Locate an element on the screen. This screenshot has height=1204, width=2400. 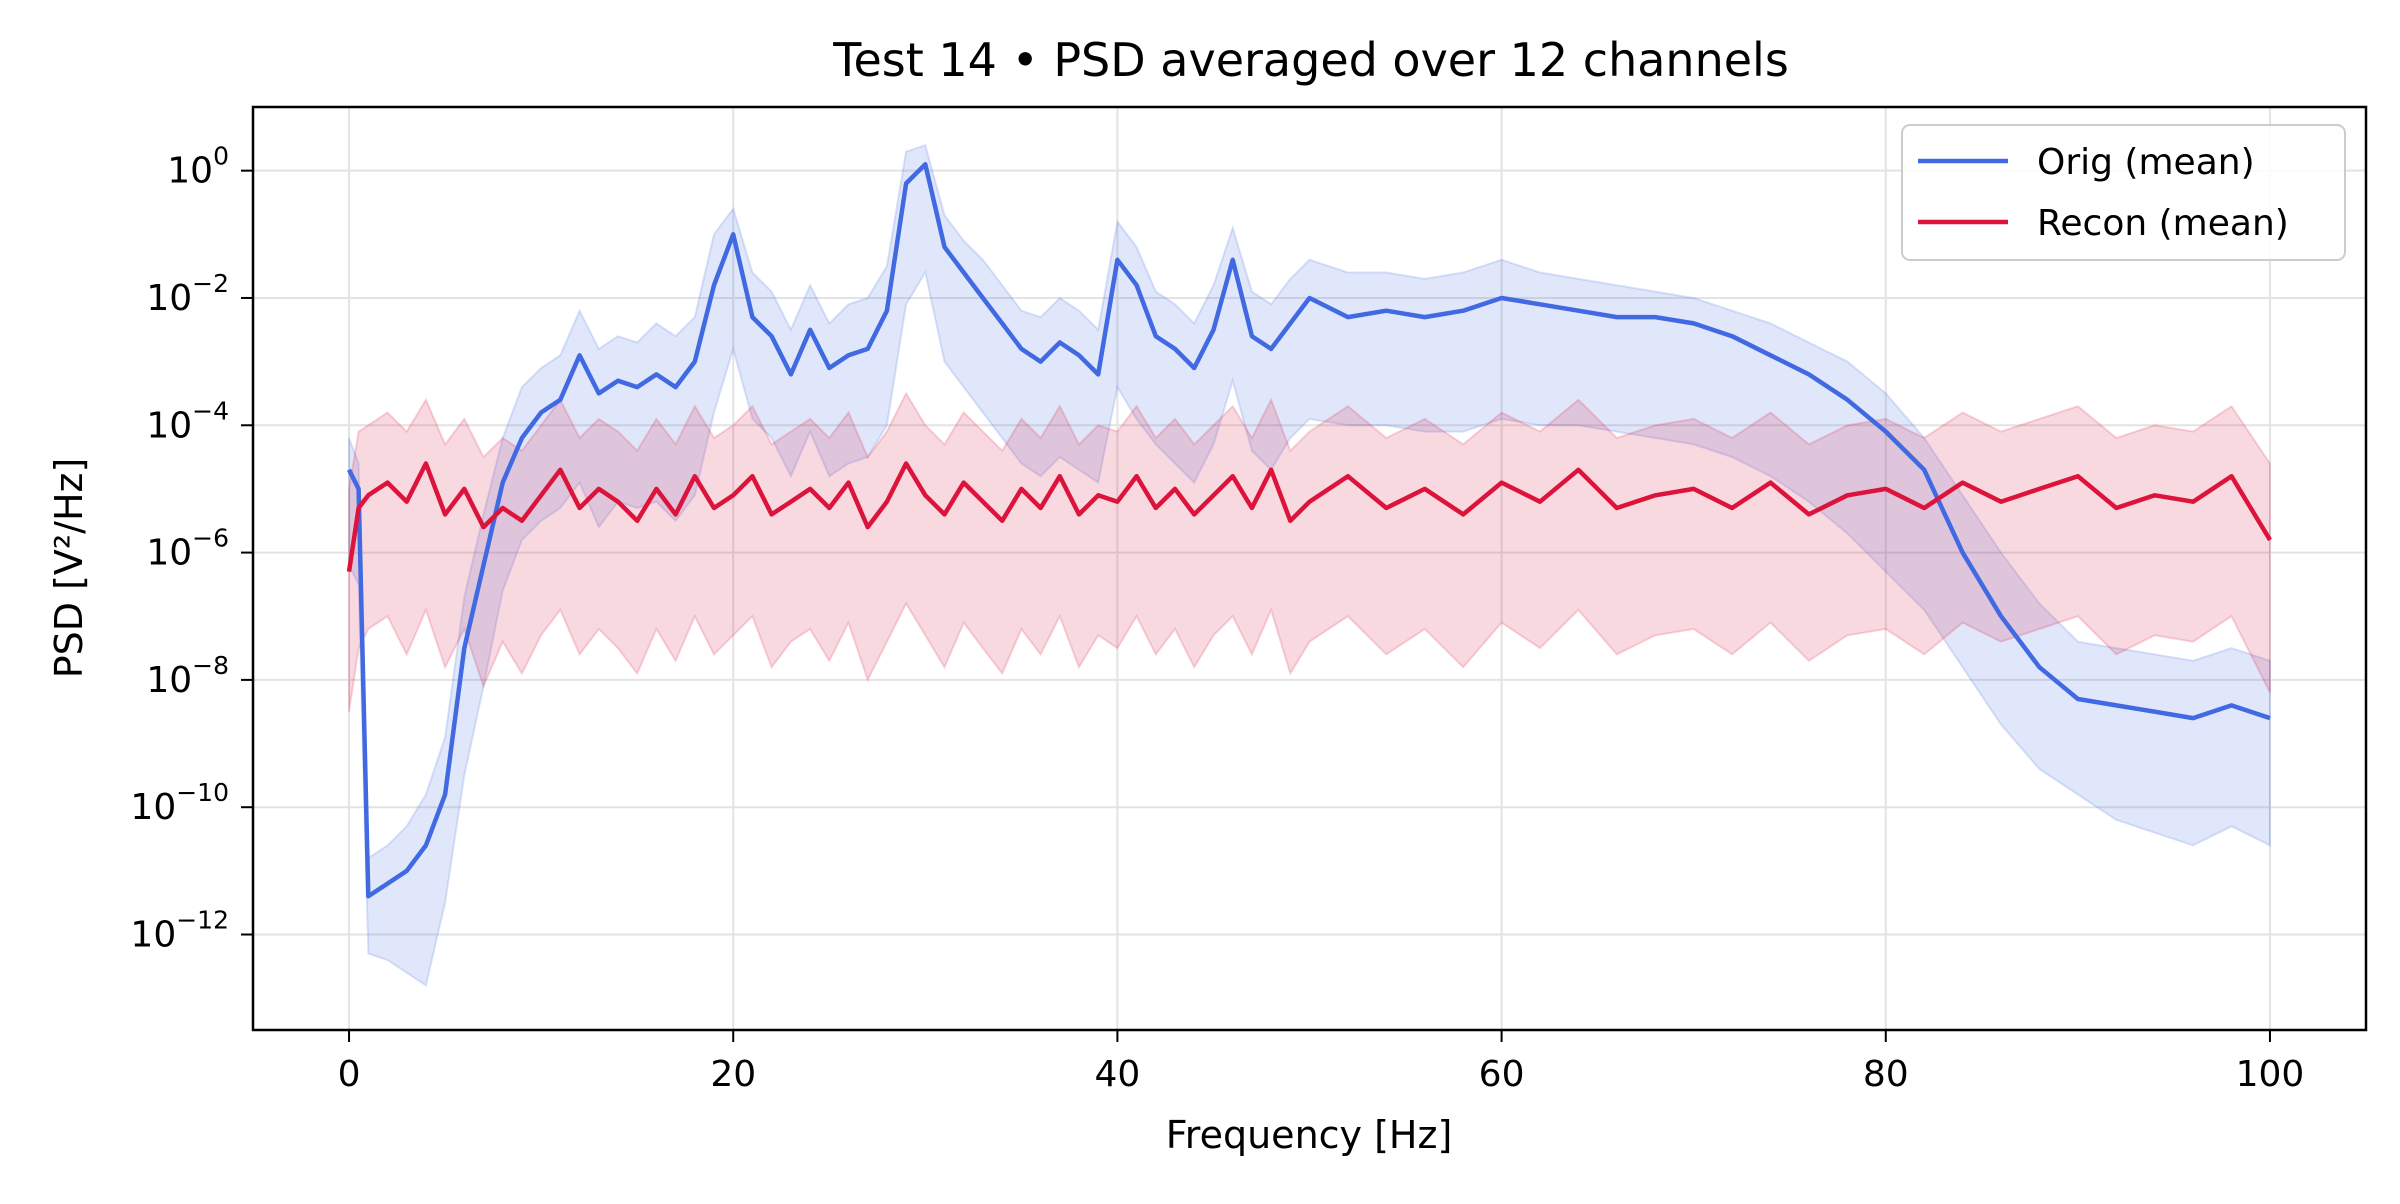
y-tick-label: 10⁻¹⁰ is located at coordinates (179, 803).